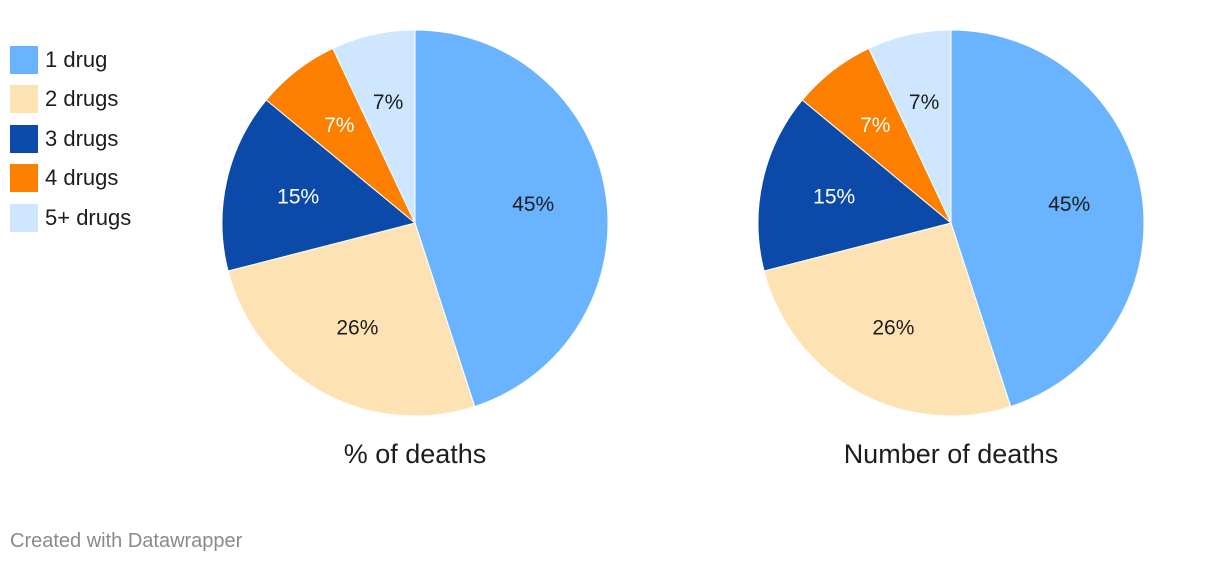  What do you see at coordinates (24, 138) in the screenshot?
I see `legend-swatch-3-drugs` at bounding box center [24, 138].